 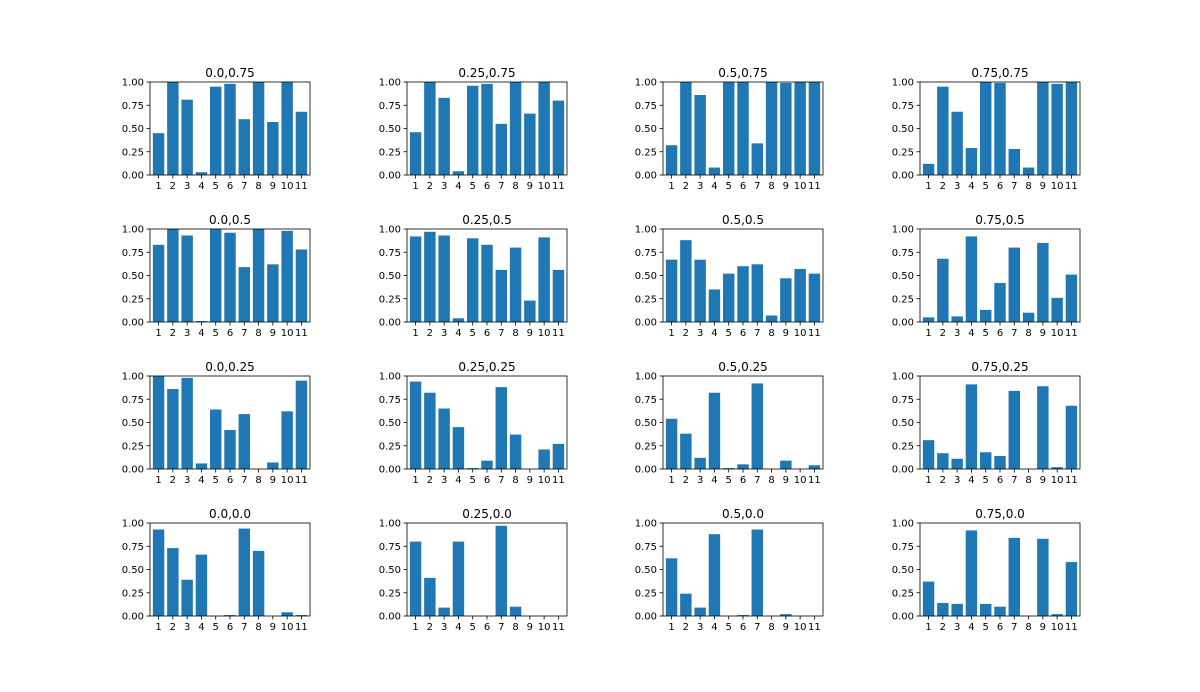 I want to click on subplot: 0.5,0.5 1 2 3 4 5 6 7 8 9 10 11 0.00 0.25 0.50 0.75 1.00, so click(x=729, y=276).